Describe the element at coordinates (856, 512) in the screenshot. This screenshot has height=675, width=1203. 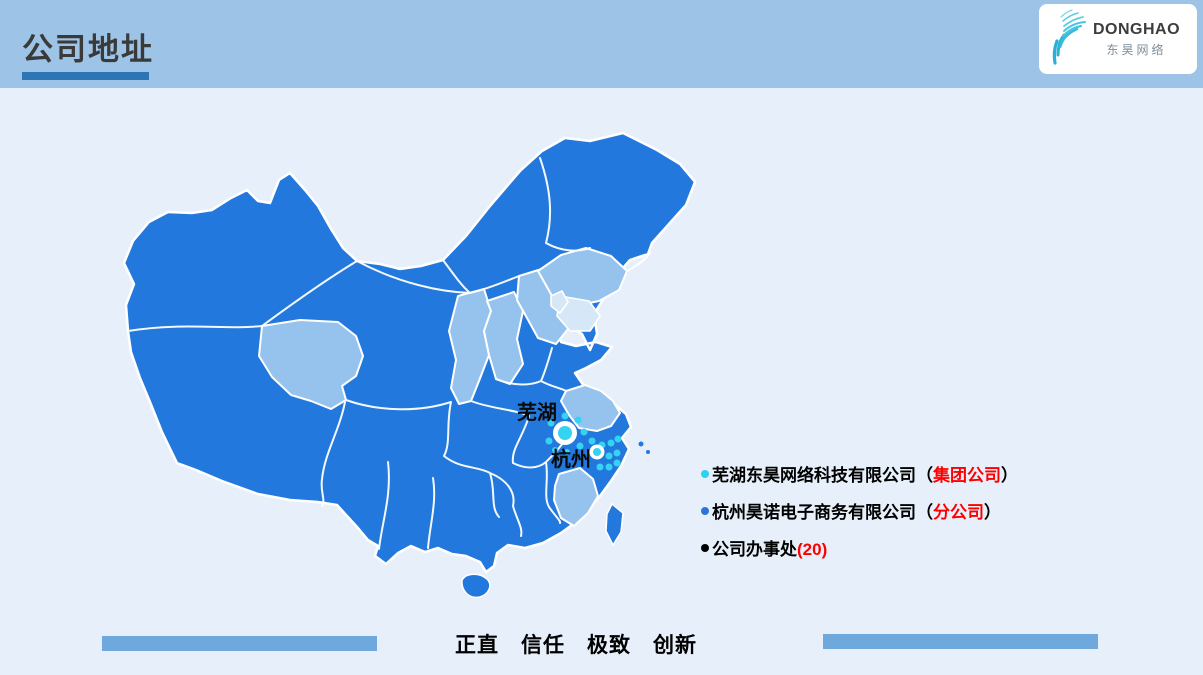
I see `legend-label: 杭州昊诺电子商务有限公司（分公司）` at that location.